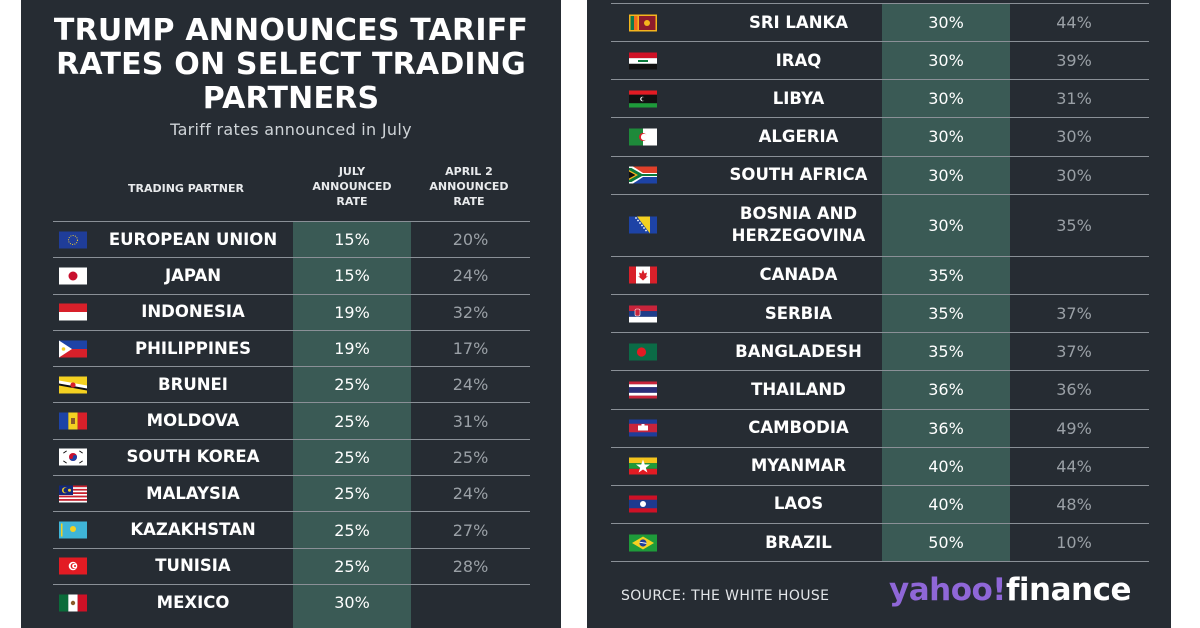 The width and height of the screenshot is (1200, 628). I want to click on partner-name: EUROPEAN UNION, so click(193, 239).